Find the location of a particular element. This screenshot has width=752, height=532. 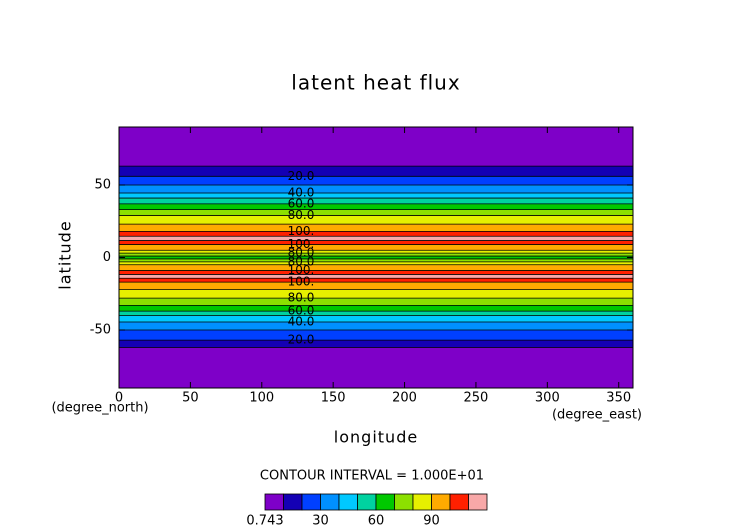

x-tick-label: 250 is located at coordinates (476, 398).